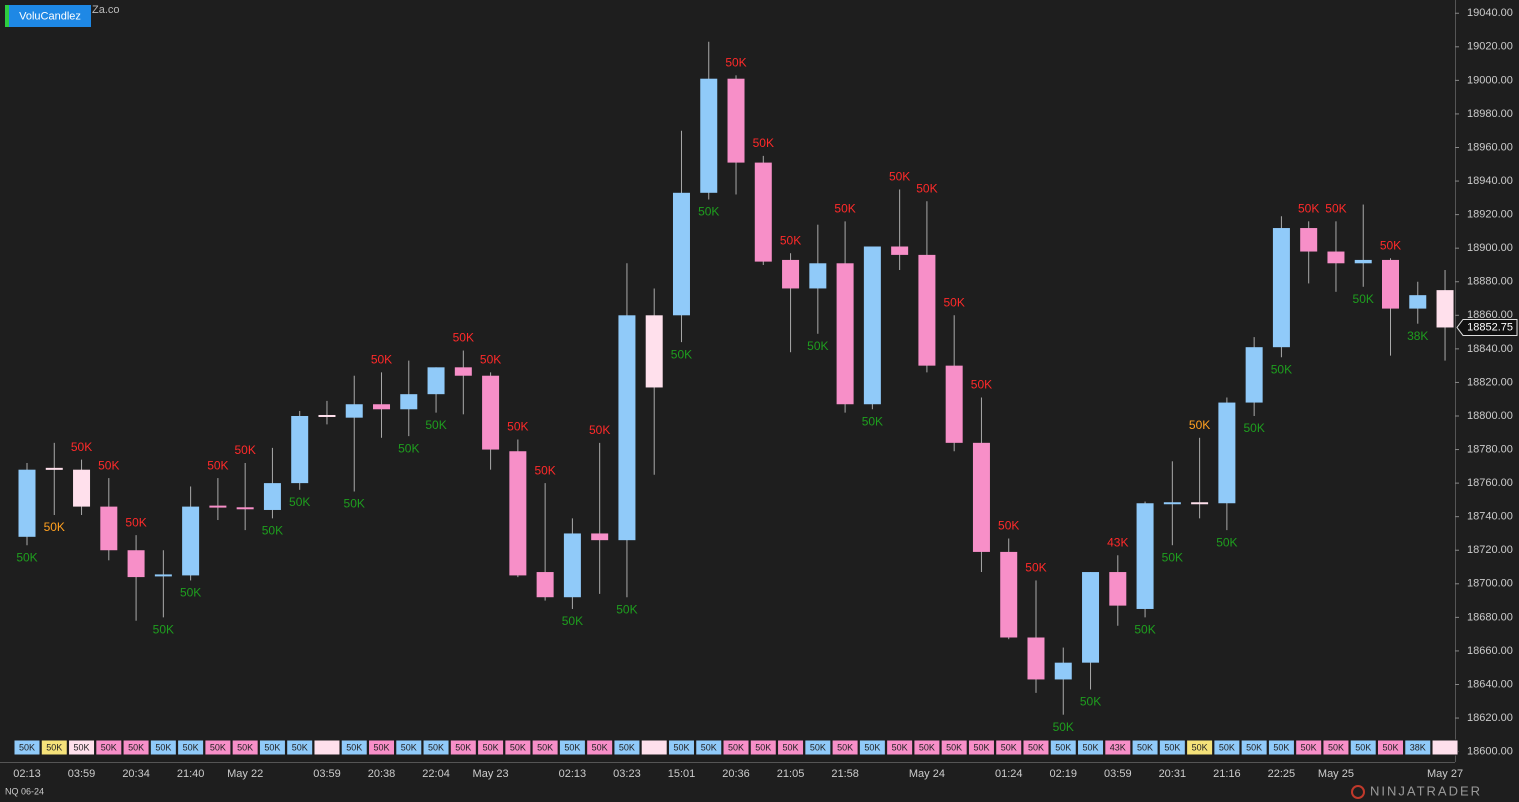 The image size is (1519, 802). I want to click on x-tick-label: 02:13, so click(27, 774).